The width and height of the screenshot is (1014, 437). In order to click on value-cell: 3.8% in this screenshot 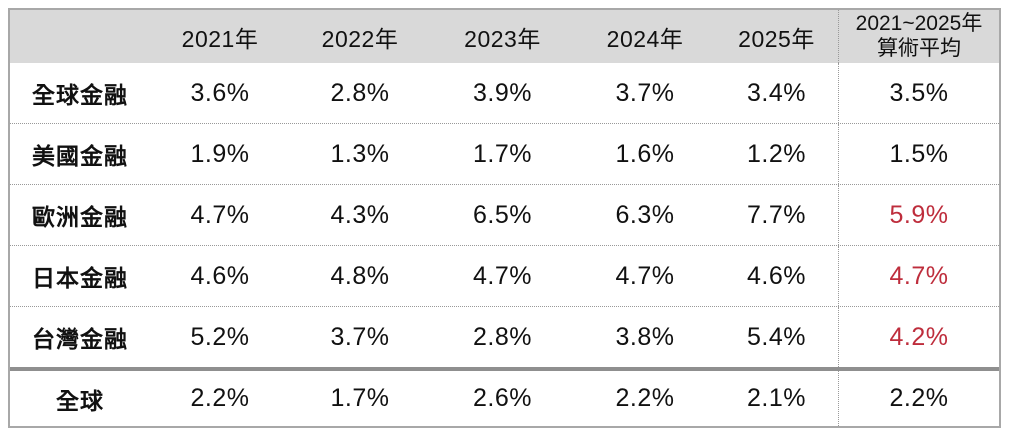, I will do `click(645, 336)`.